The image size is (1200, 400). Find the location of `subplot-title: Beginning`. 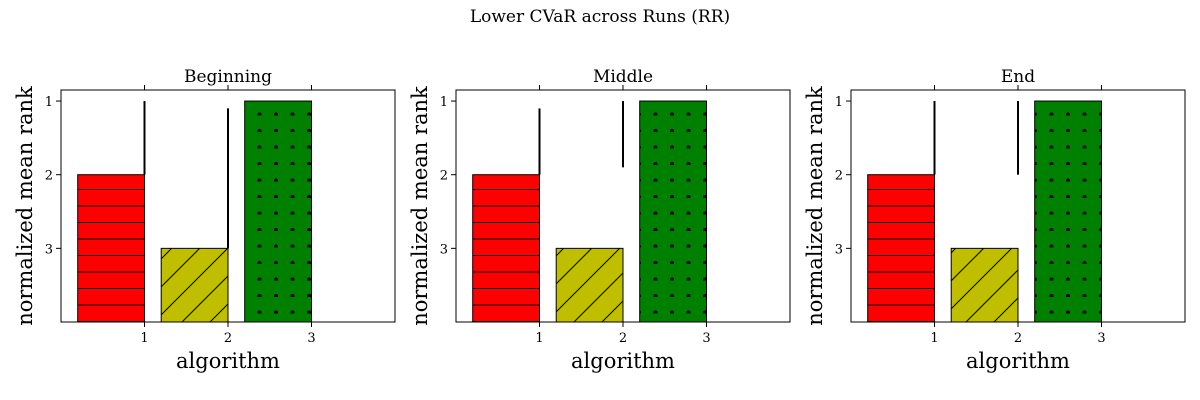

subplot-title: Beginning is located at coordinates (228, 77).